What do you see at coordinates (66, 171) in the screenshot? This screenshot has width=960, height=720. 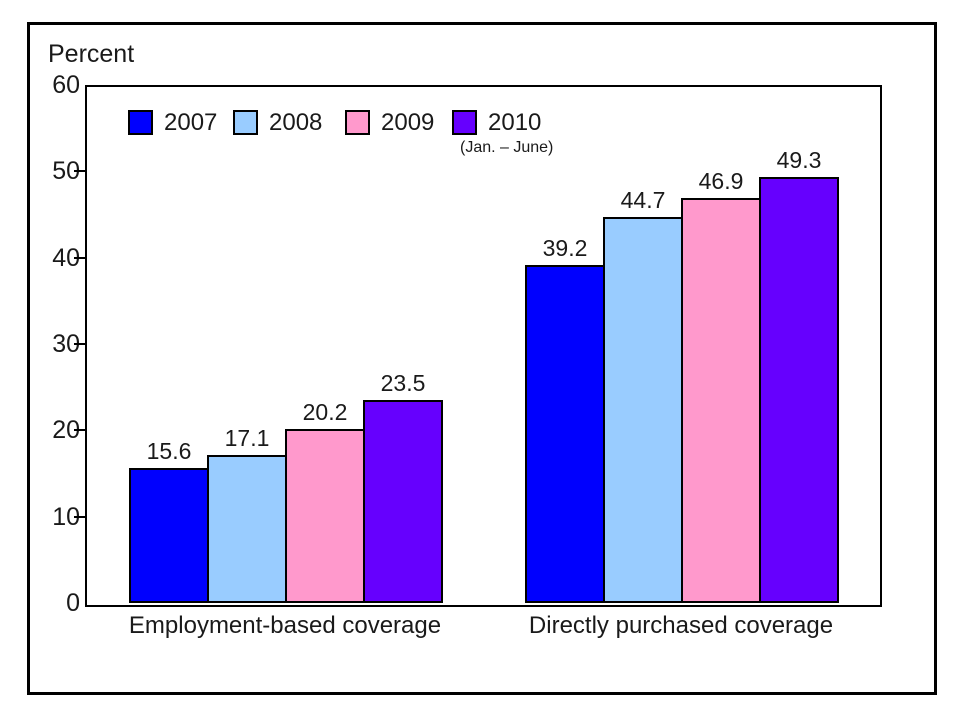 I see `y-tick-label-50: 50` at bounding box center [66, 171].